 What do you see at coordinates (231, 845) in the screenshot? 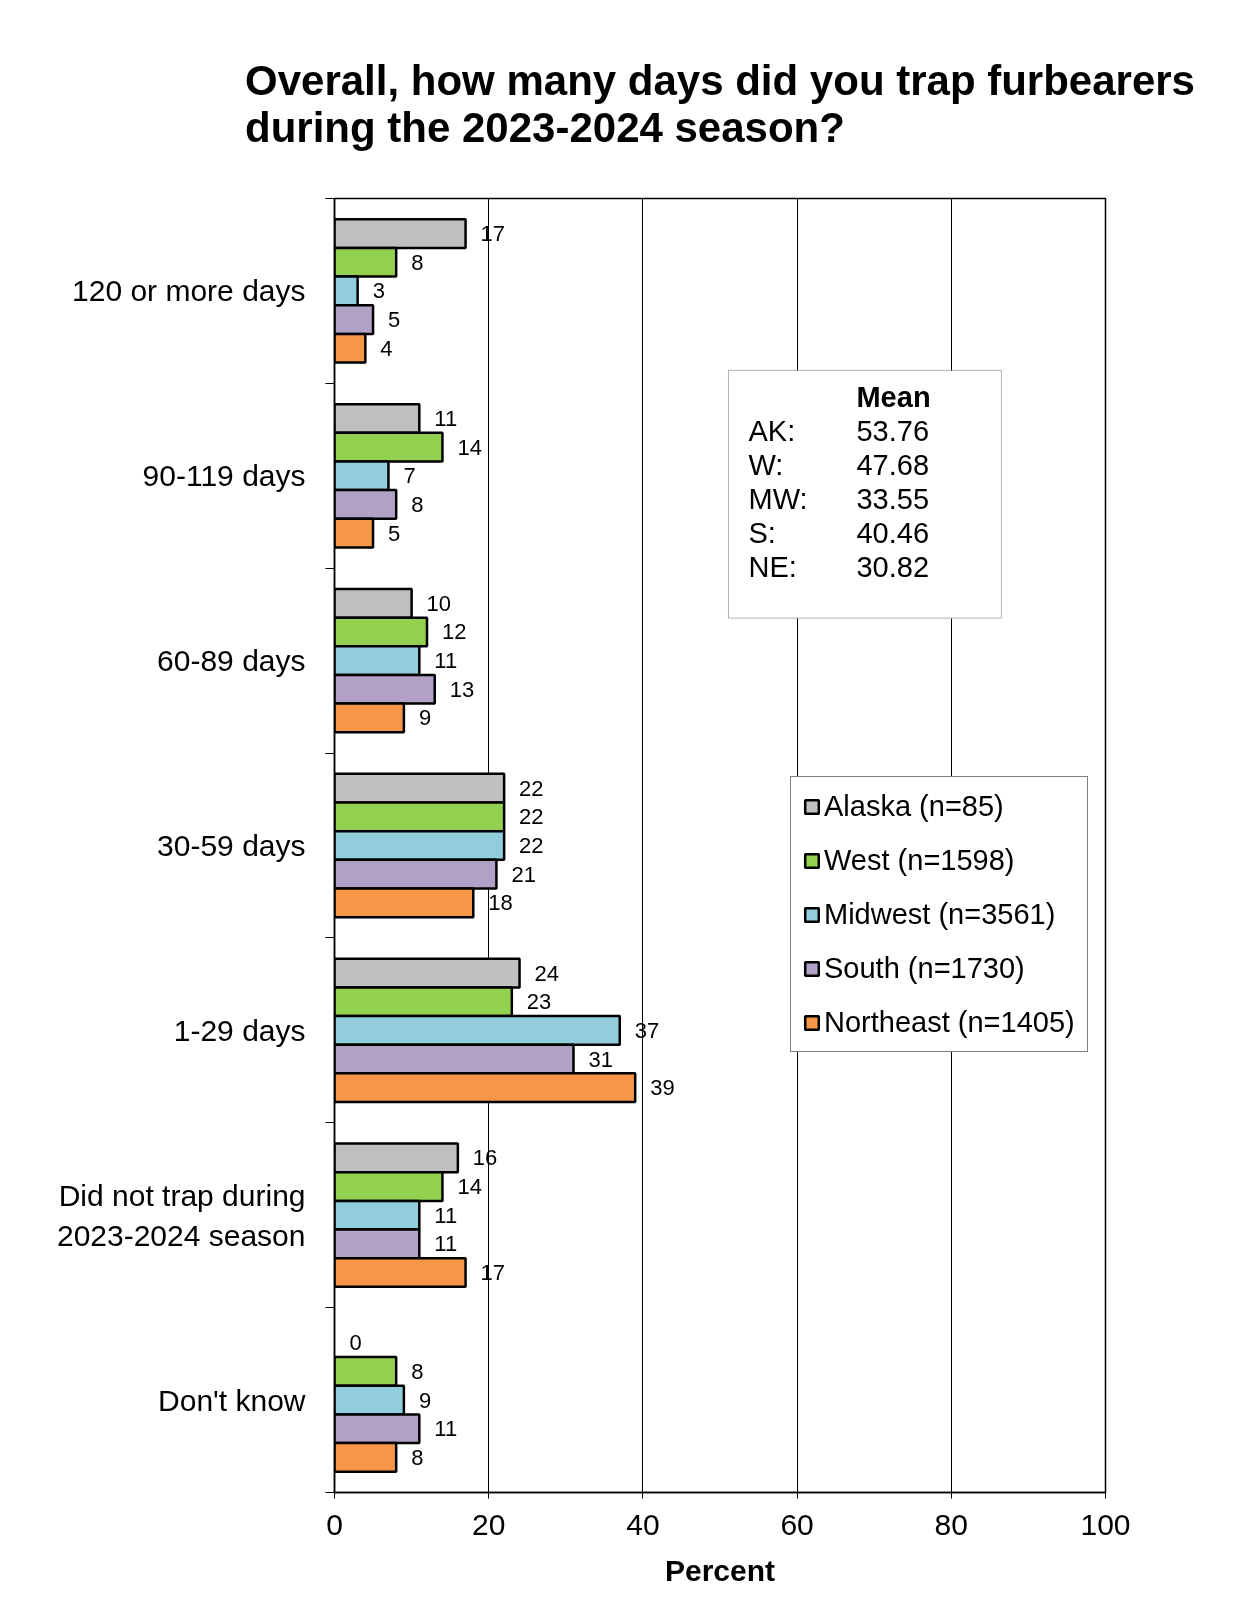
I see `y-tick-label: 30-59 days` at bounding box center [231, 845].